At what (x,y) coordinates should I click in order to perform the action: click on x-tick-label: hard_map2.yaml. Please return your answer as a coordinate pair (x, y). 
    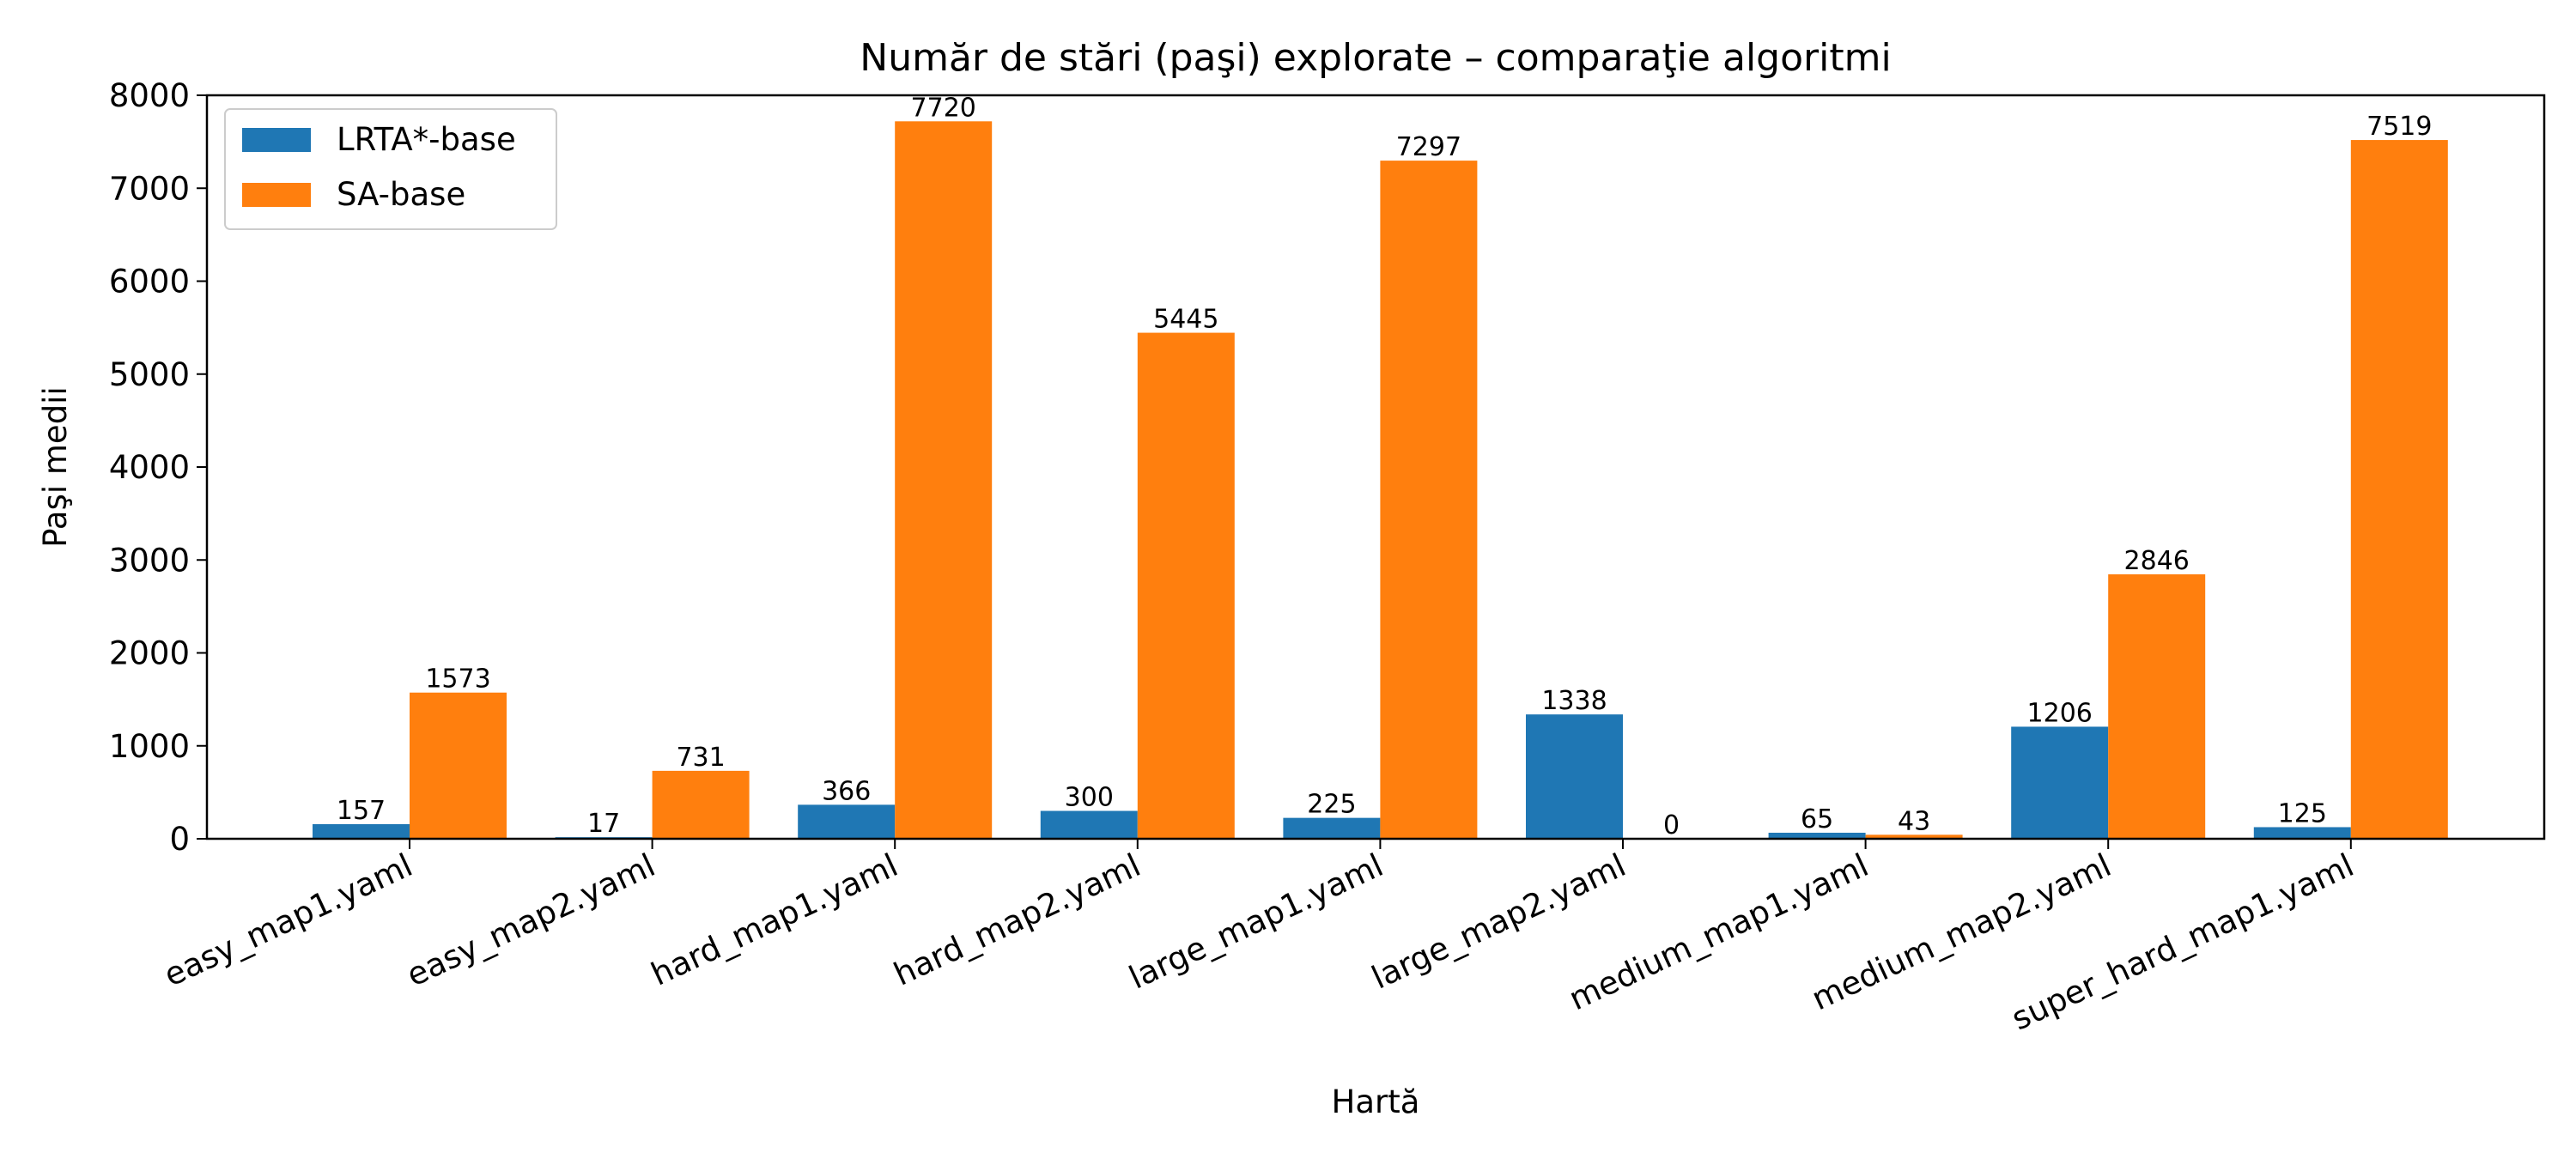
    Looking at the image, I should click on (1017, 919).